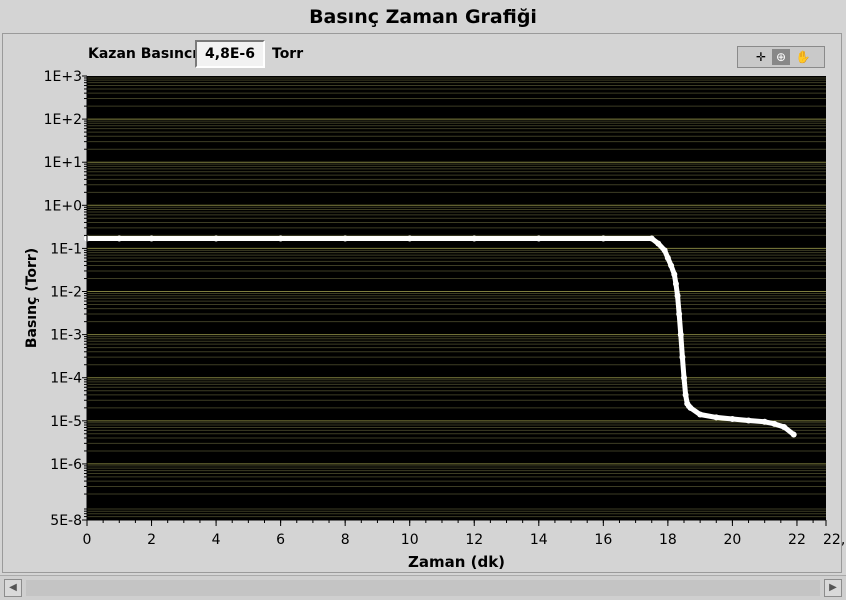 Image resolution: width=846 pixels, height=600 pixels. What do you see at coordinates (797, 540) in the screenshot?
I see `x-tick-label: 22` at bounding box center [797, 540].